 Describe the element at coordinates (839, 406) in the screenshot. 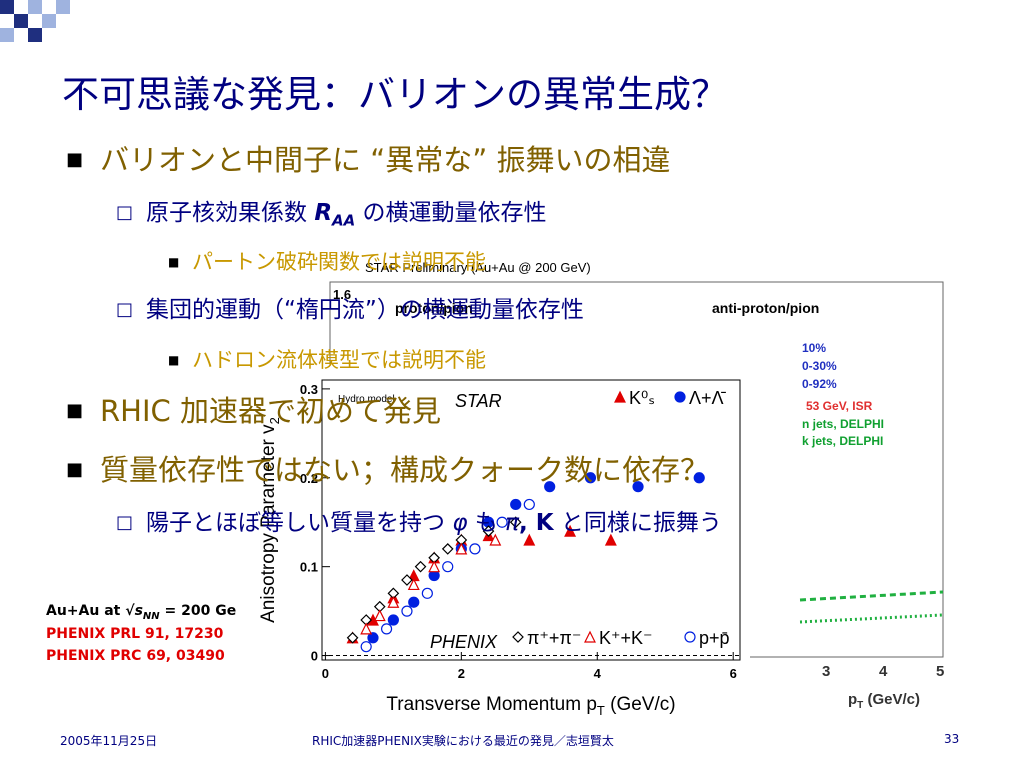

I see `plot-text: 53 GeV, ISR` at that location.